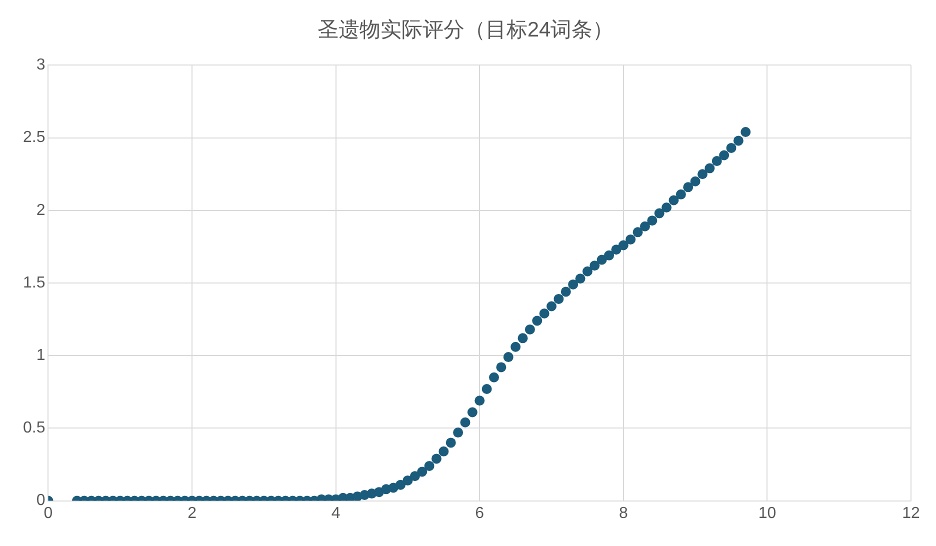 This screenshot has width=936, height=546. I want to click on x-tick-label: 2, so click(192, 513).